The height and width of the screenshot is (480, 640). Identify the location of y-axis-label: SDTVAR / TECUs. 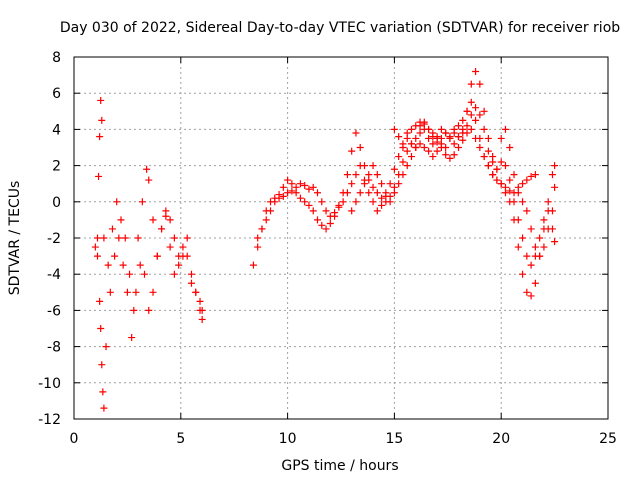
(15, 238).